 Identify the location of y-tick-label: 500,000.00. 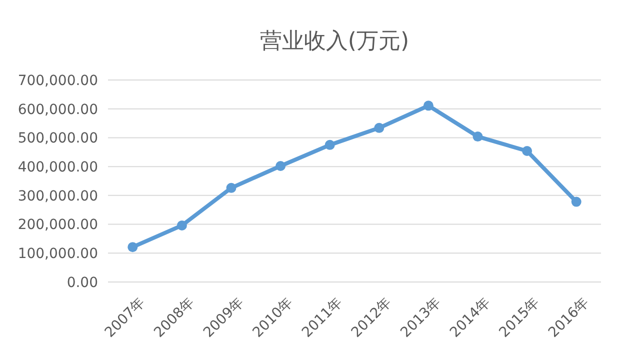
(58, 138).